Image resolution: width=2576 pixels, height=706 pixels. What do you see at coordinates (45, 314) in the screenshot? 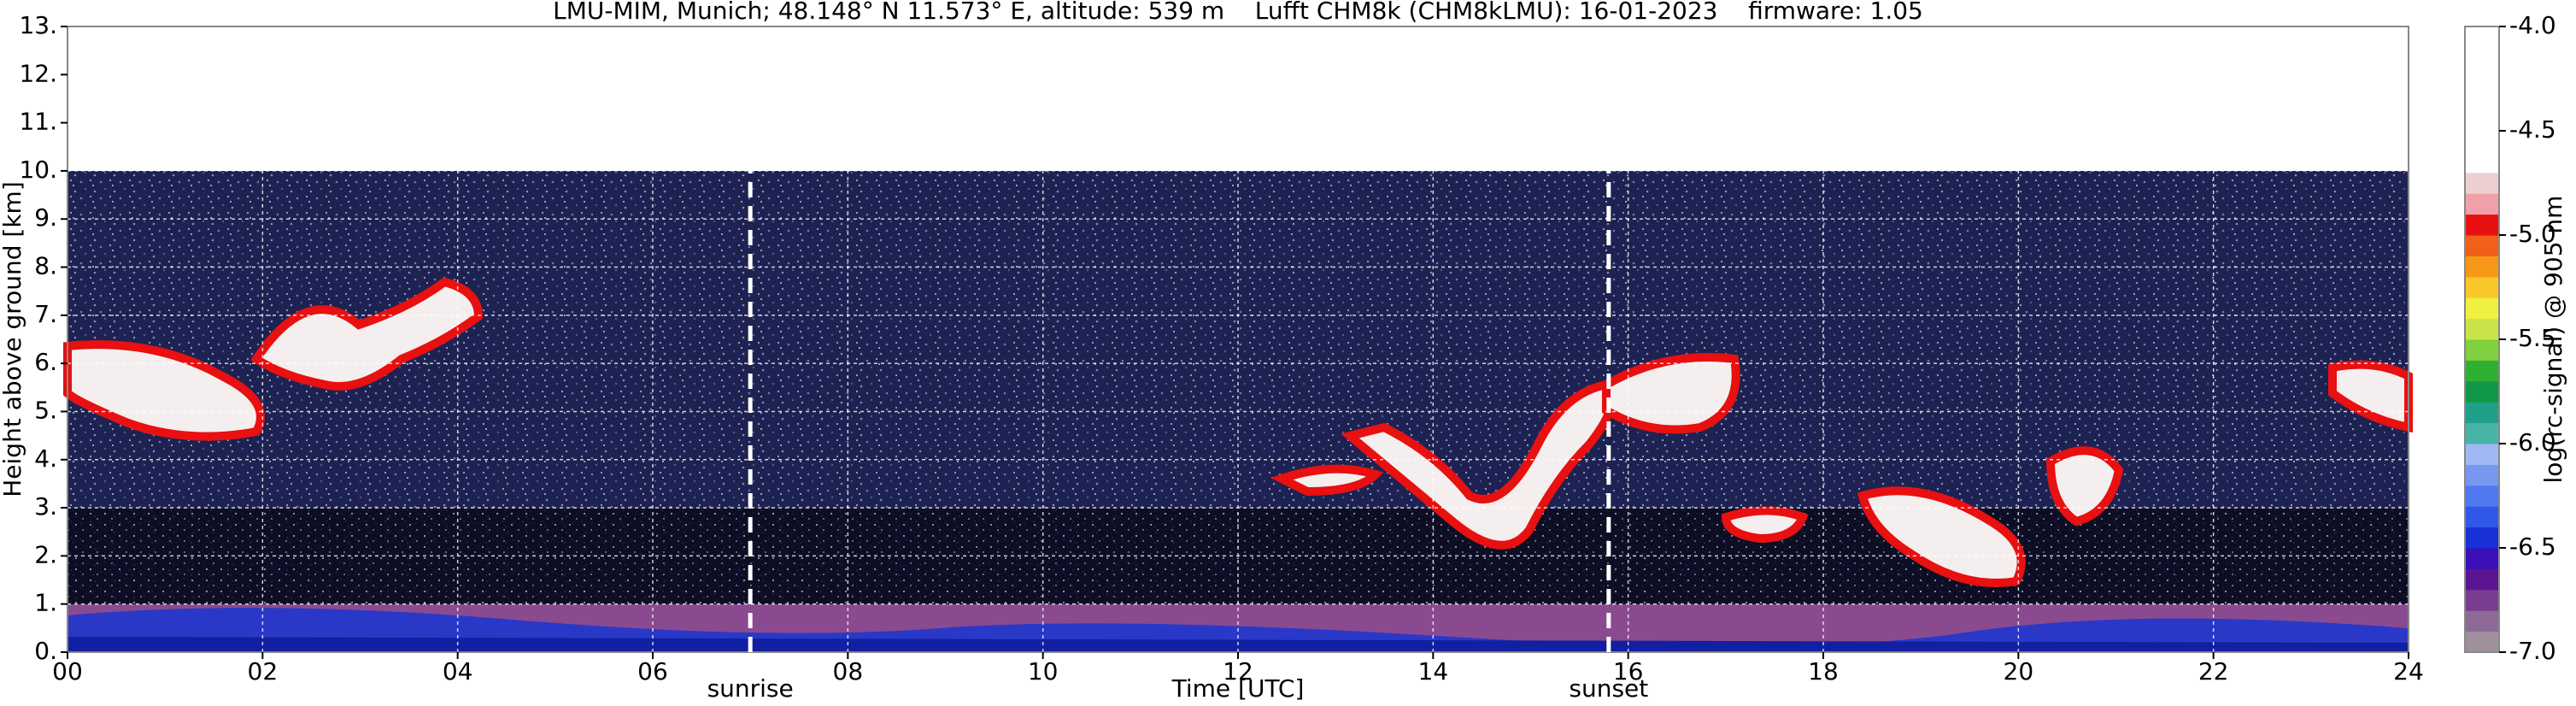
I see `y-tick-label: 7.` at bounding box center [45, 314].